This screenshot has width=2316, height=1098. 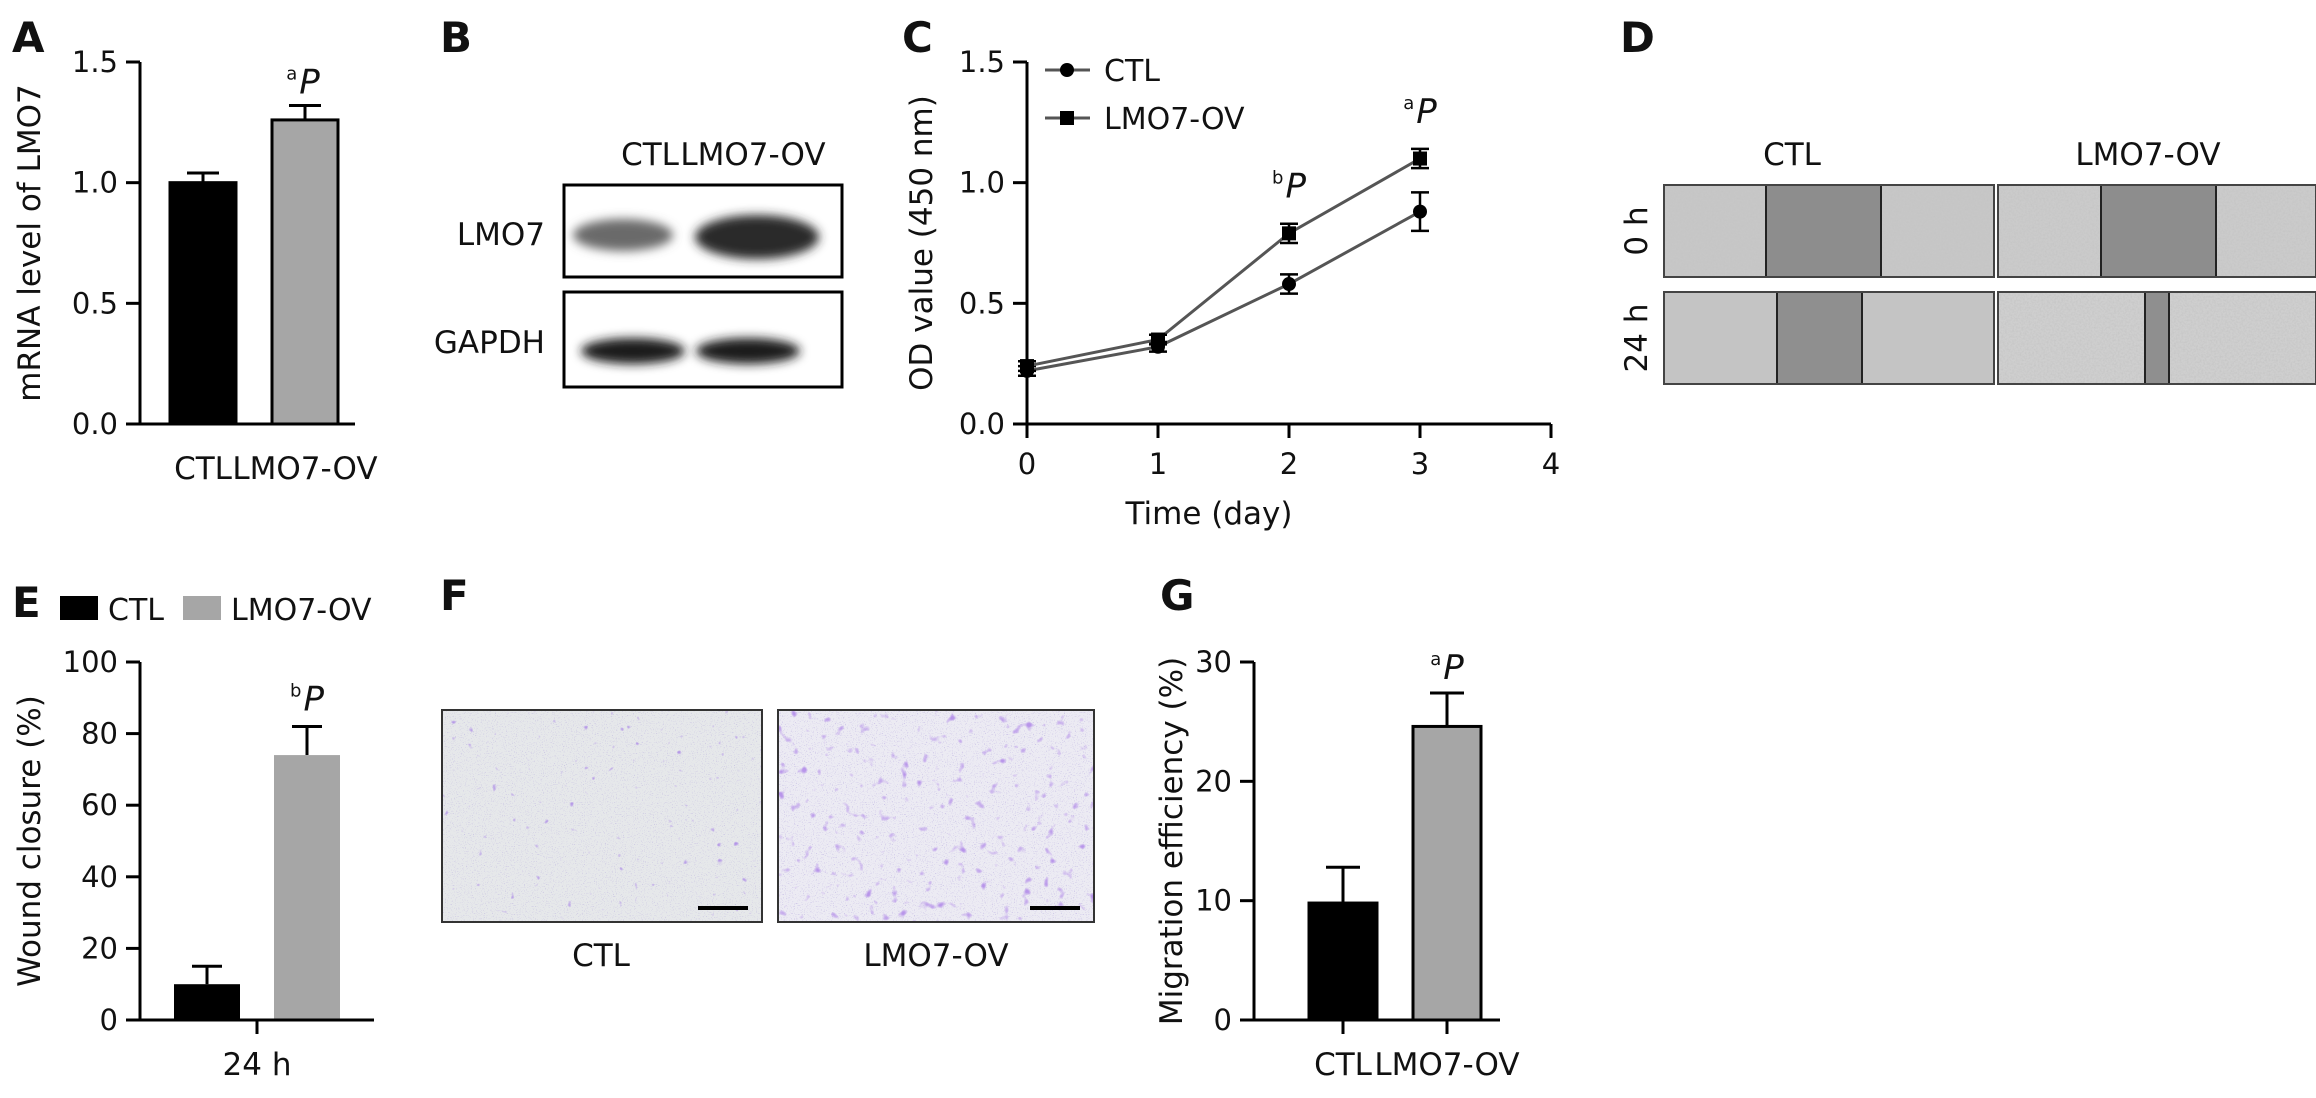 What do you see at coordinates (1551, 464) in the screenshot?
I see `x-tick-label: 4` at bounding box center [1551, 464].